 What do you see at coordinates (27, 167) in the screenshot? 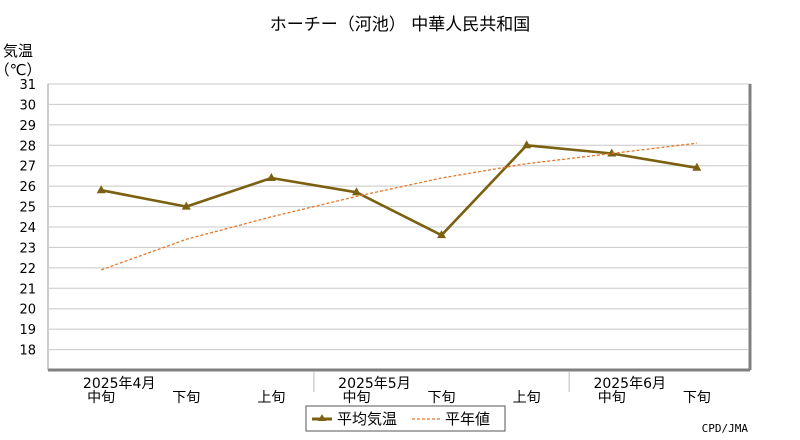
I see `y-tick-label: 27` at bounding box center [27, 167].